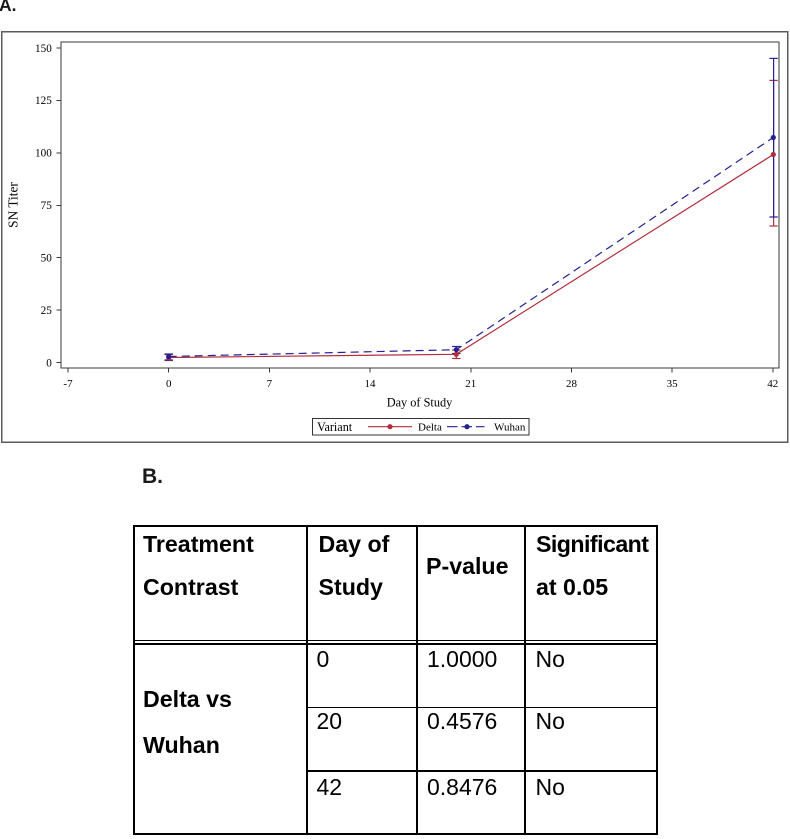 Image resolution: width=790 pixels, height=839 pixels. What do you see at coordinates (510, 428) in the screenshot?
I see `svg-text: Wuhan` at bounding box center [510, 428].